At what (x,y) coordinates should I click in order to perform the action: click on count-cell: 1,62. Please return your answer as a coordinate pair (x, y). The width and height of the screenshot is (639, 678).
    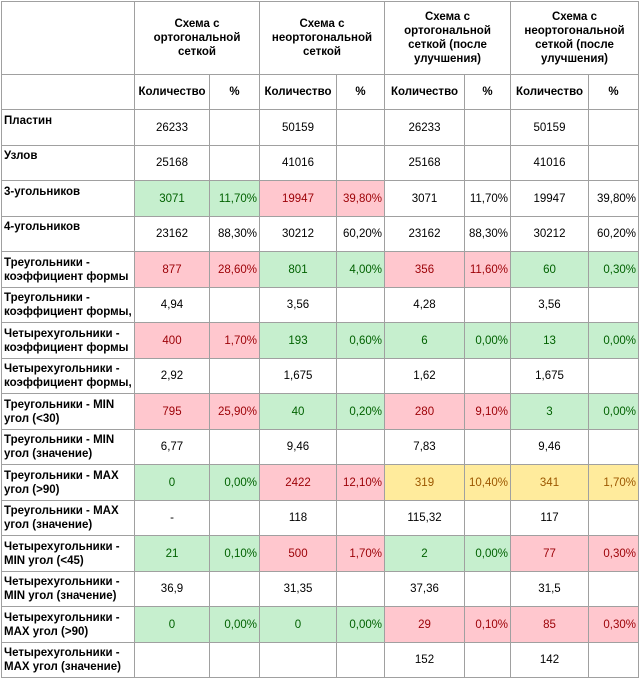
    Looking at the image, I should click on (424, 376).